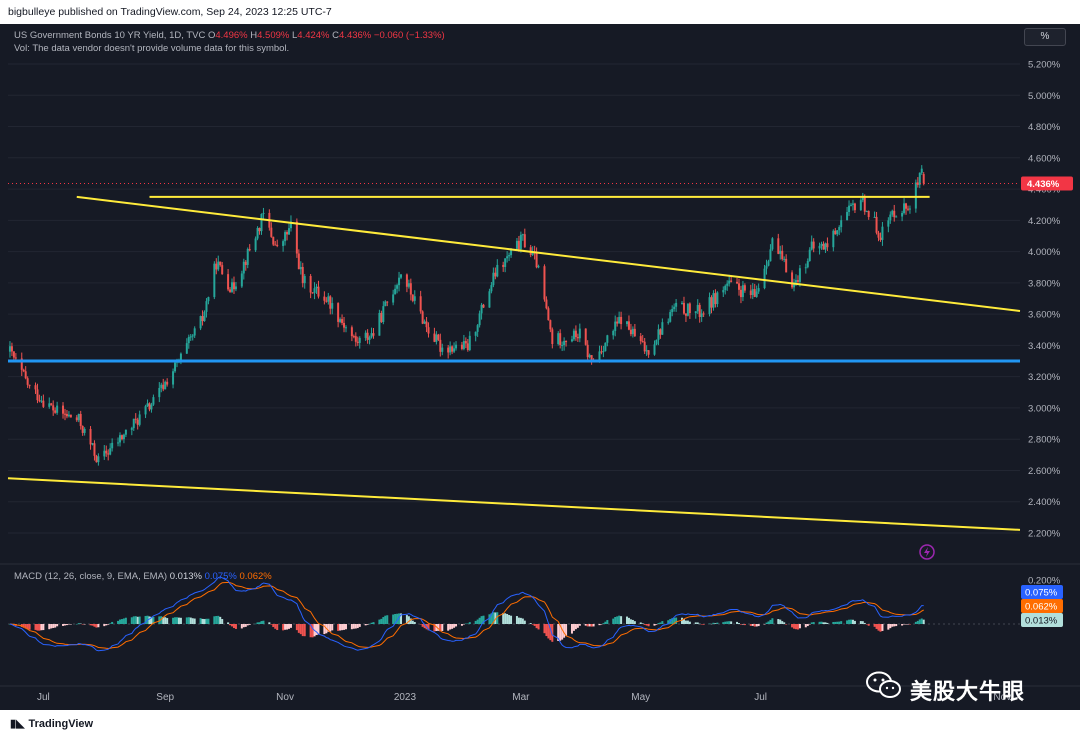 The height and width of the screenshot is (737, 1080). Describe the element at coordinates (1047, 183) in the screenshot. I see `last-price-tag` at that location.